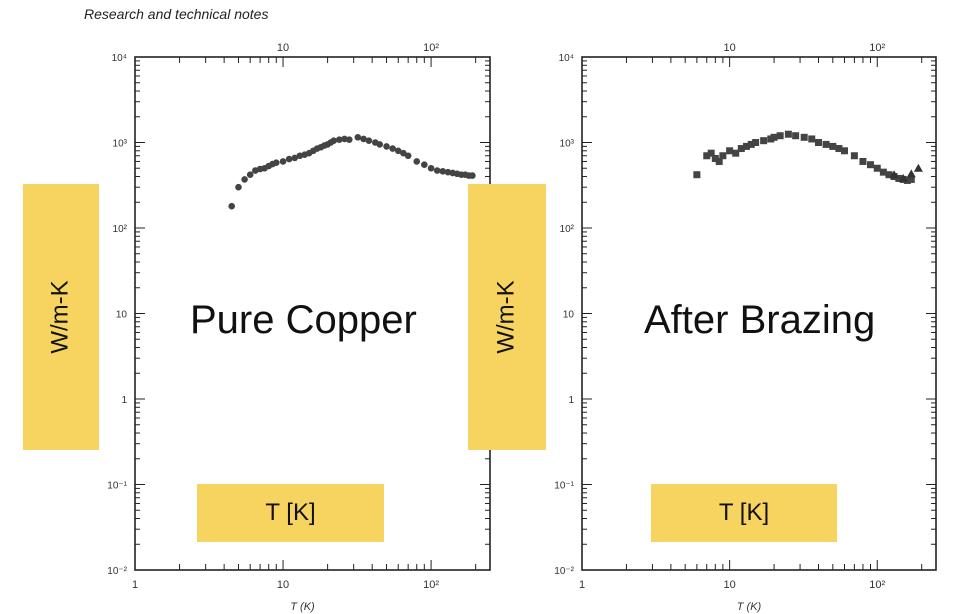  What do you see at coordinates (744, 513) in the screenshot?
I see `xlabel-box-right: T [K]` at bounding box center [744, 513].